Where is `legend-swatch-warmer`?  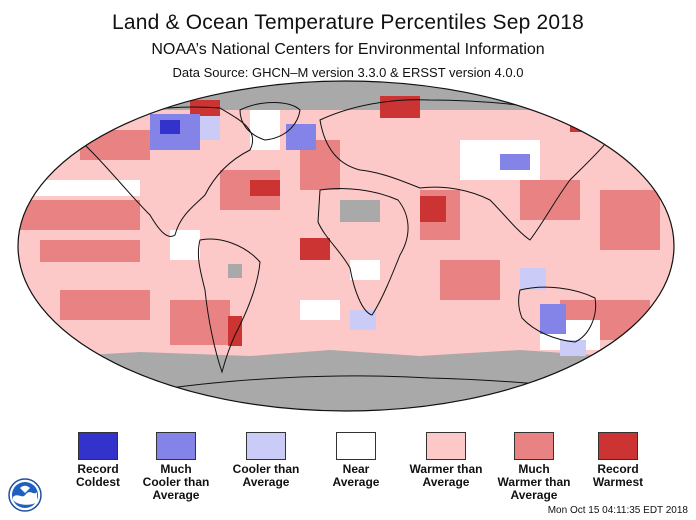 legend-swatch-warmer is located at coordinates (446, 446).